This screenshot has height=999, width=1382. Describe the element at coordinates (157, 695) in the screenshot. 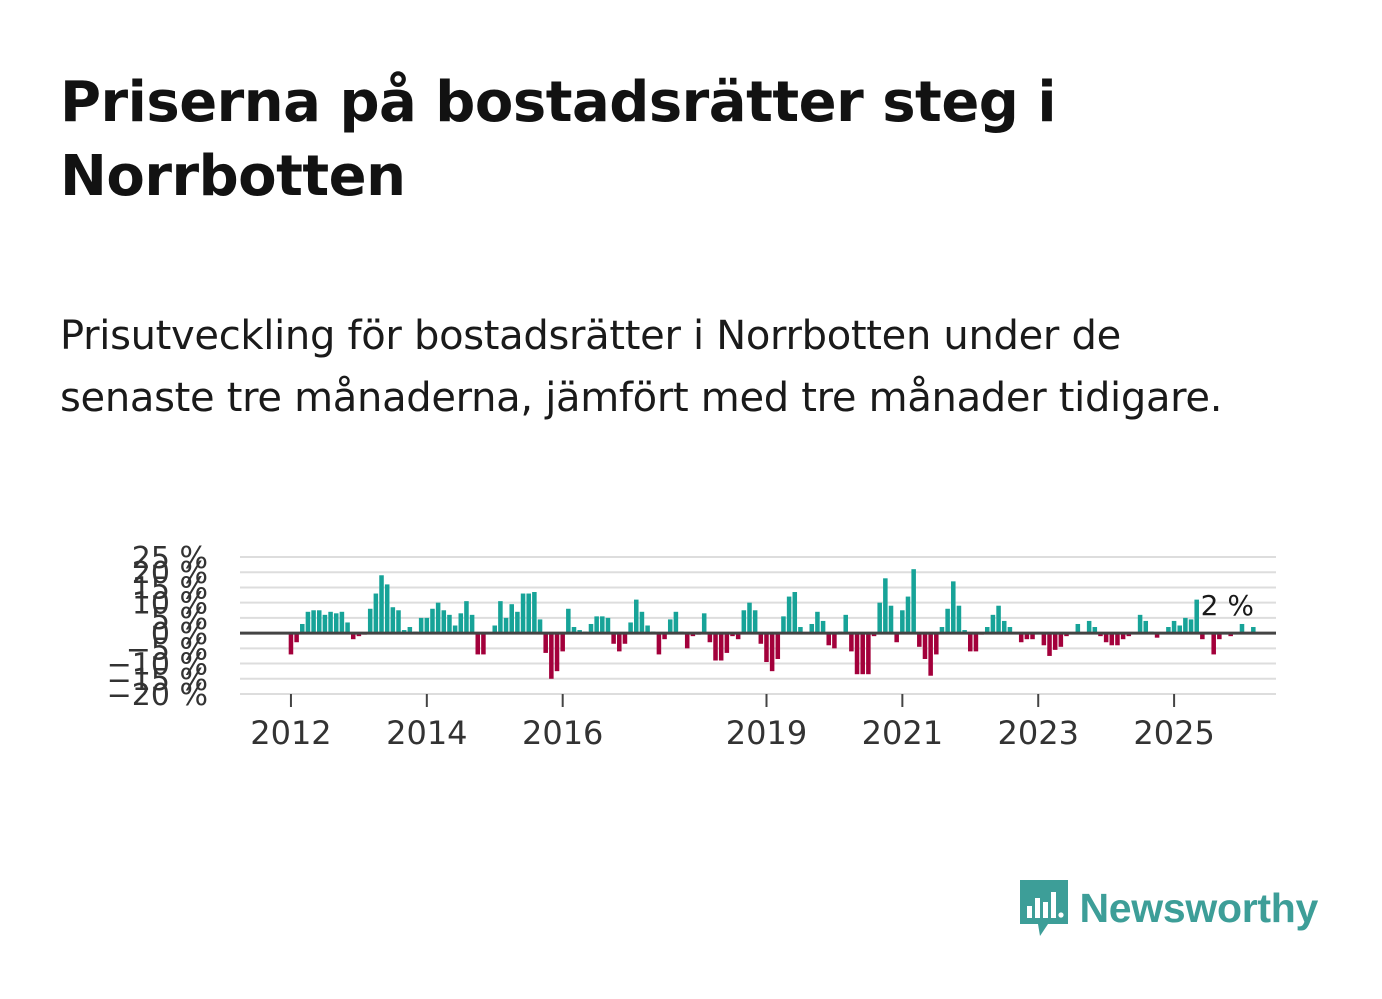

I see `y-tick-label: −20 %` at that location.